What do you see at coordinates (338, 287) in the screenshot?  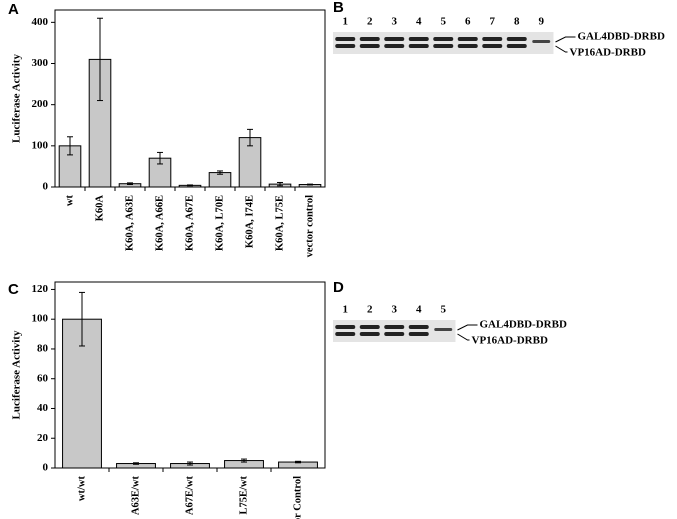 I see `panel-letter: D` at bounding box center [338, 287].